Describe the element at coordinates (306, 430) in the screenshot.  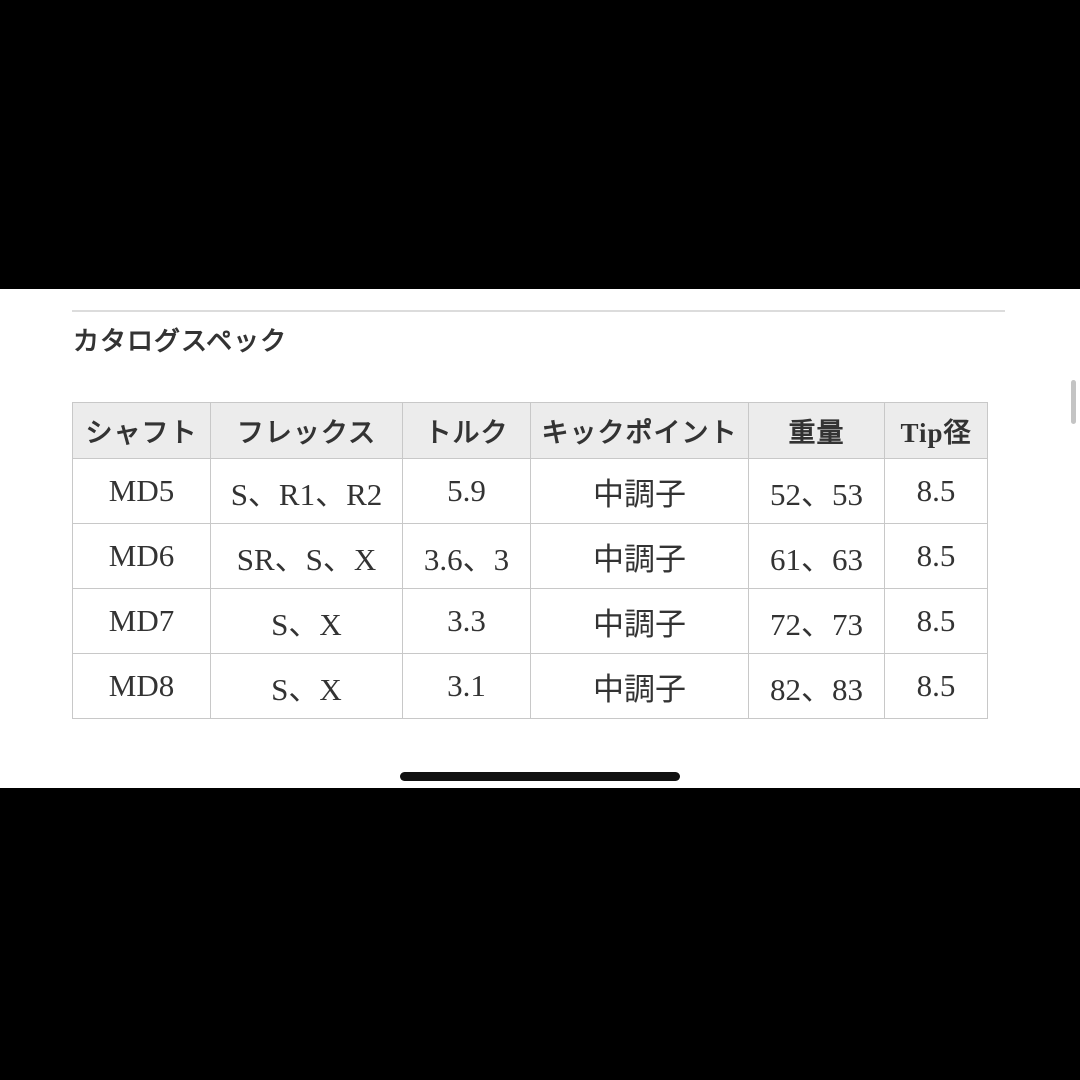
I see `column-header-flex: フレックス` at that location.